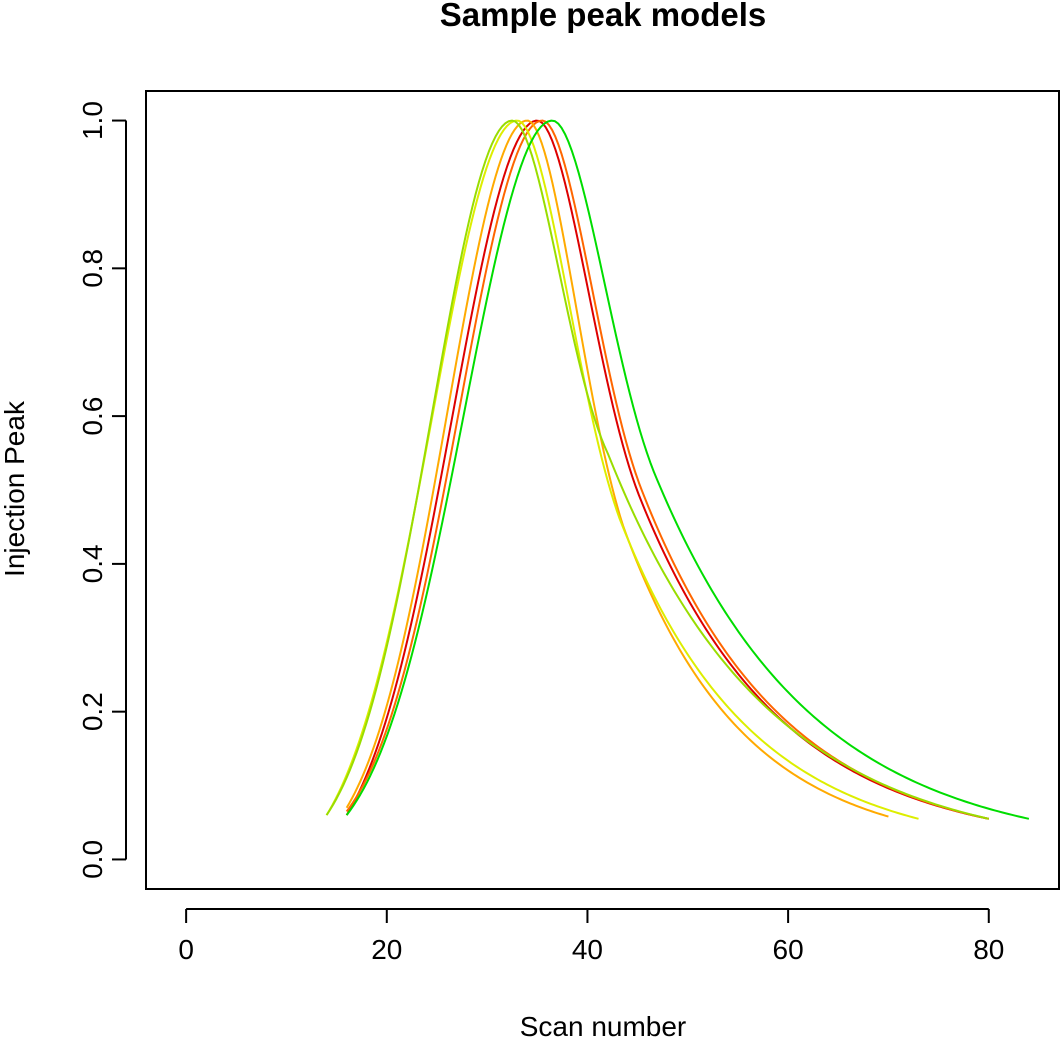 The image size is (1061, 1037). I want to click on chart-title: Sample peak models, so click(603, 16).